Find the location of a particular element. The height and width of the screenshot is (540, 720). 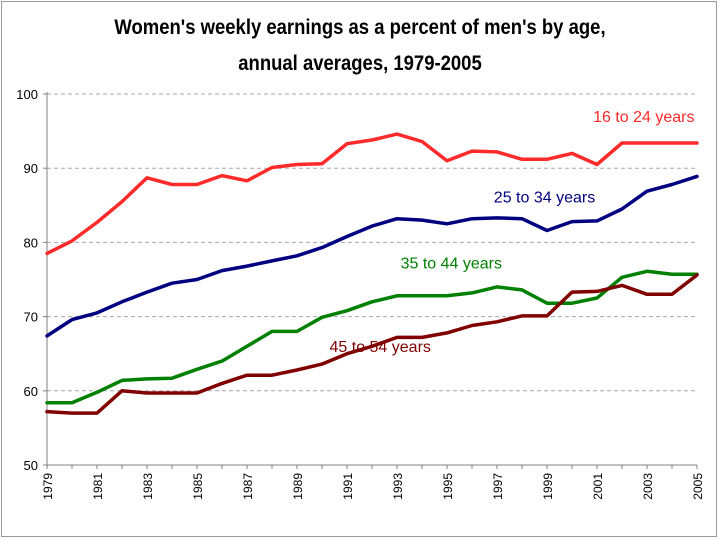

series-label: 16 to 24 years is located at coordinates (643, 117).